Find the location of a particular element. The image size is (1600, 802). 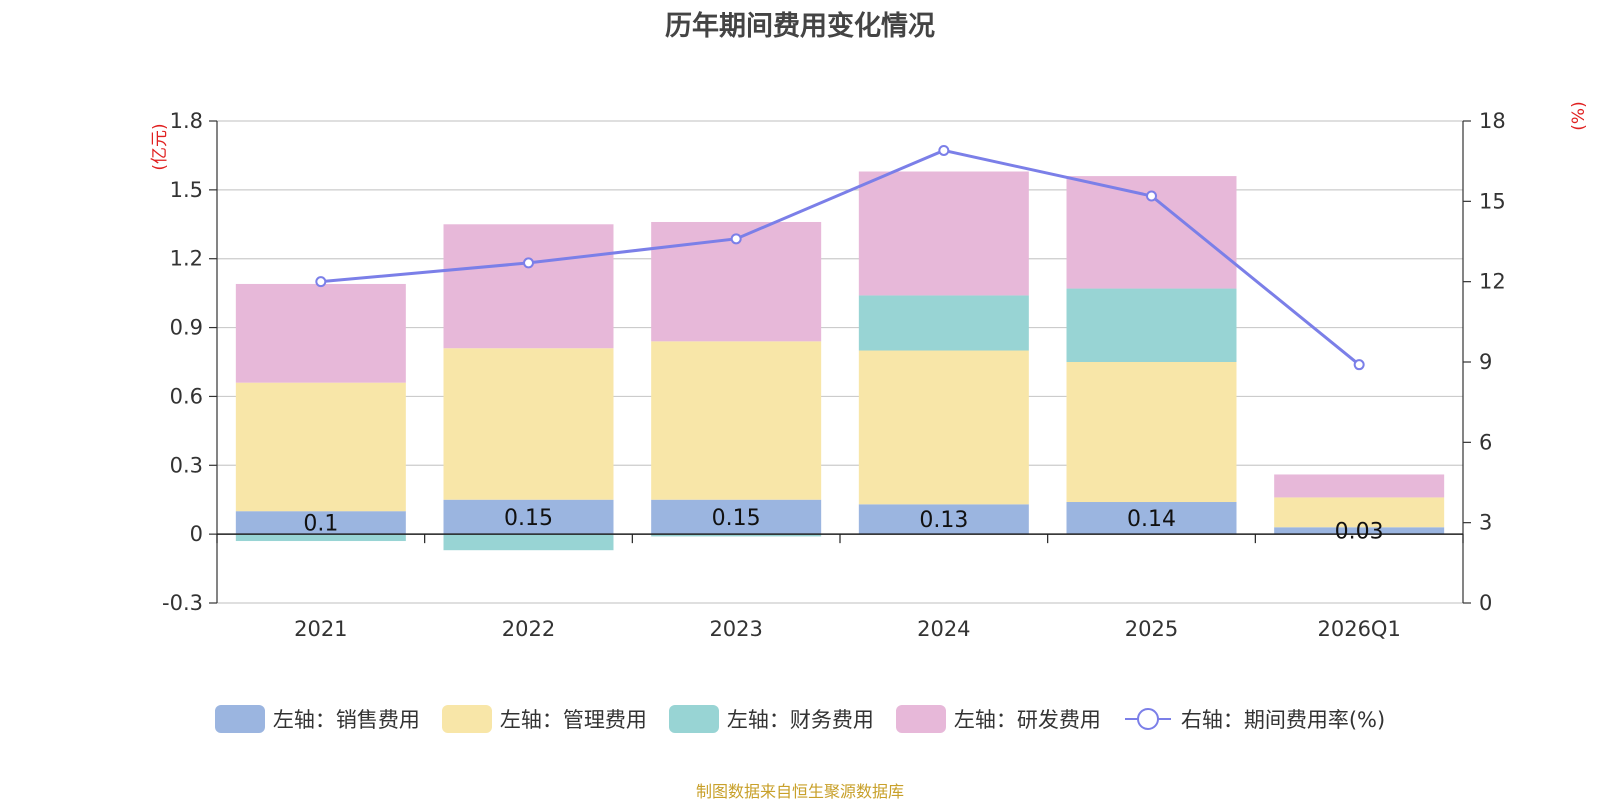

left-tick-label: 0 is located at coordinates (196, 534).